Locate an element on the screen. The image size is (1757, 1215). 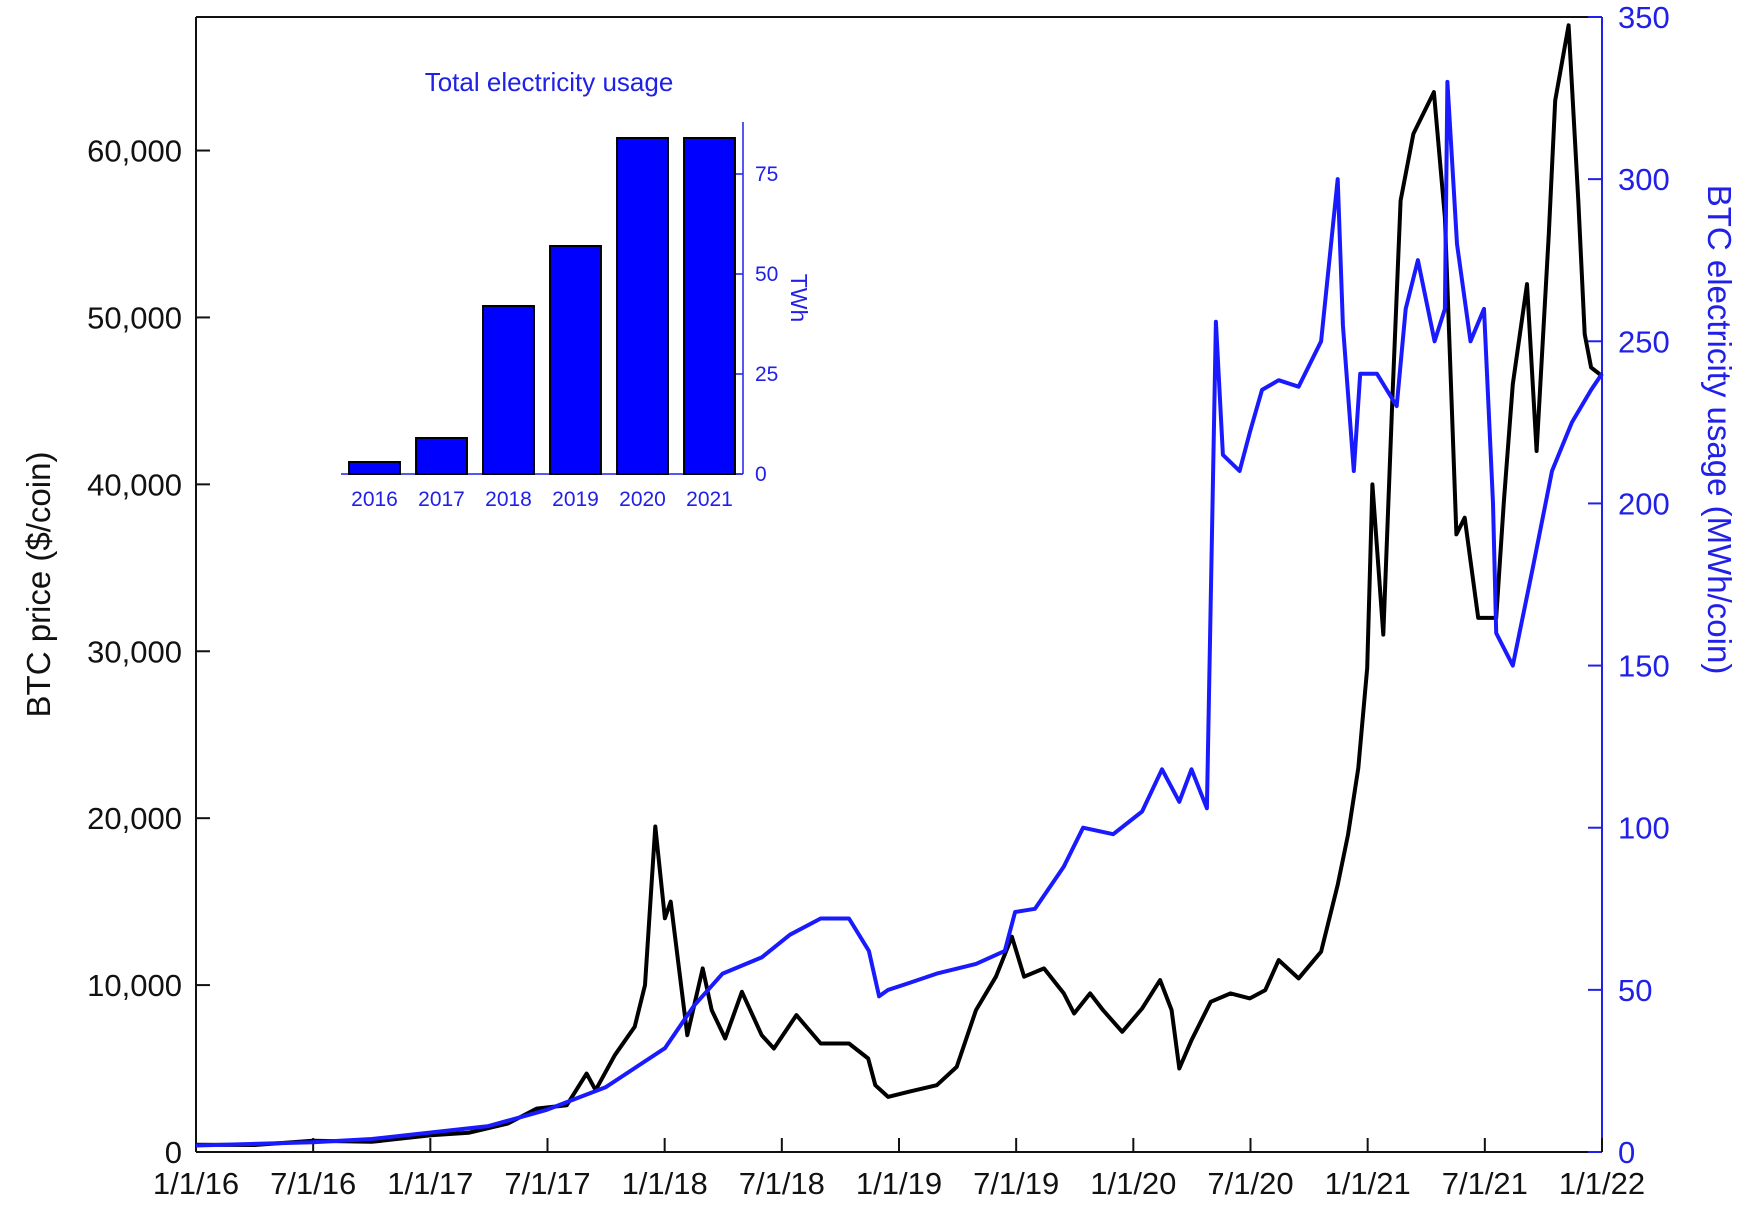
right-tick-label: 350 is located at coordinates (1644, 17).